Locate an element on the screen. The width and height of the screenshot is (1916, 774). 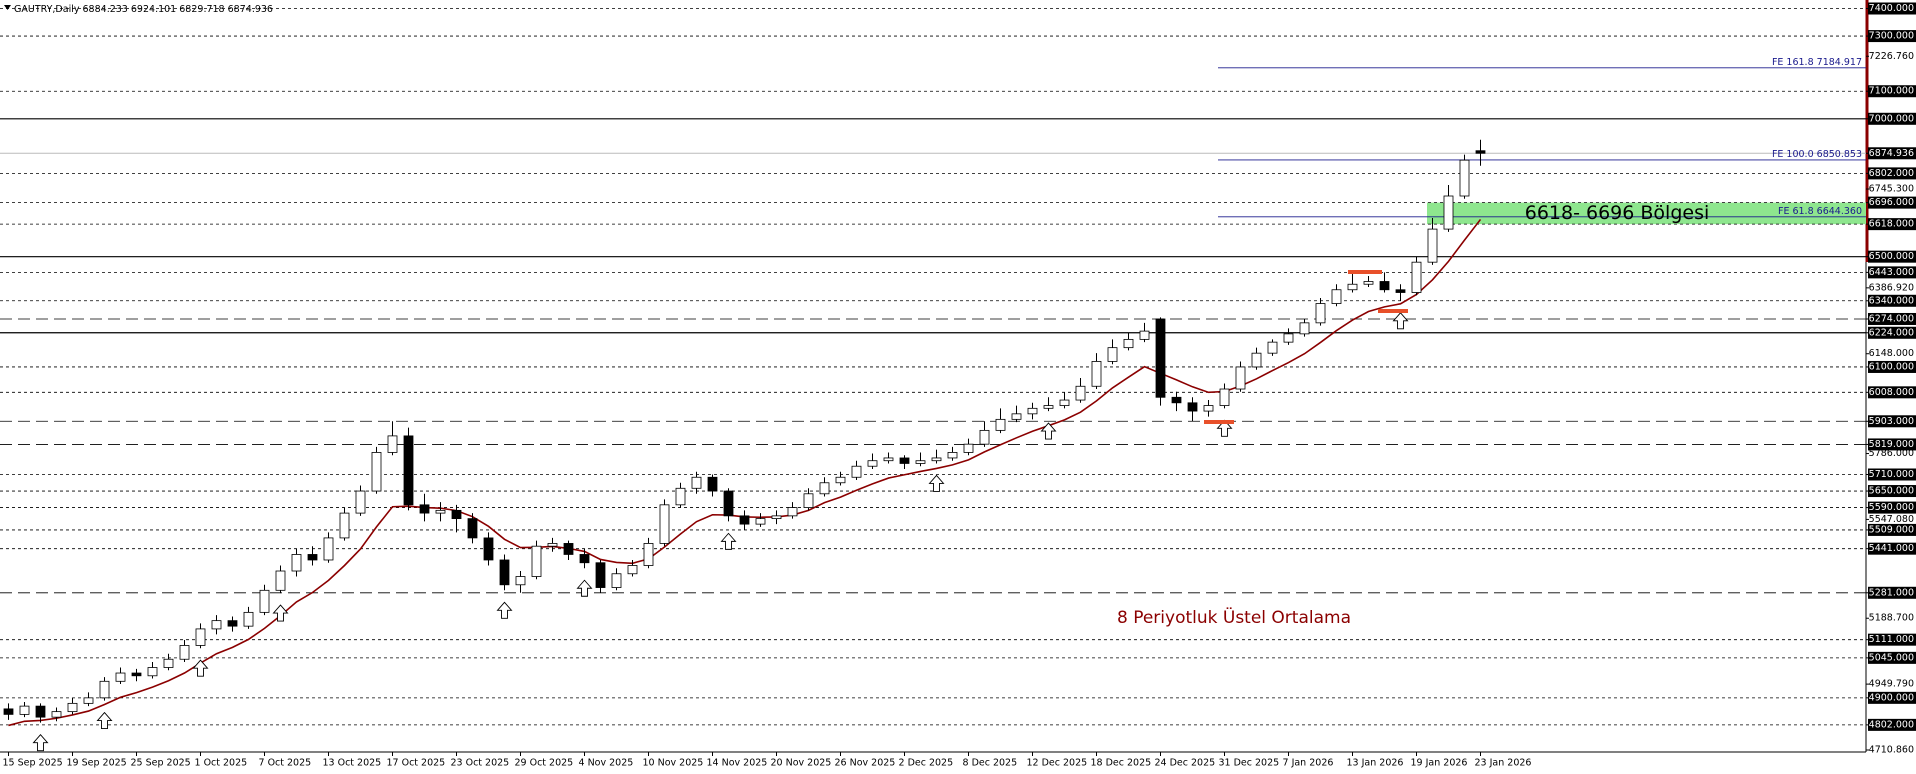
fib-name: FE 61.8 is located at coordinates (1796, 210).